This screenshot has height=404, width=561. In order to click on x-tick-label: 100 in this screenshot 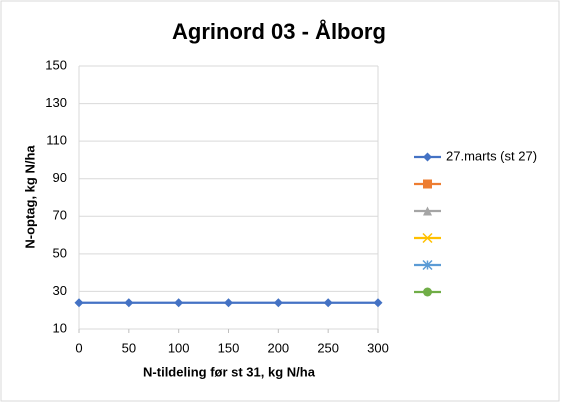, I will do `click(179, 347)`.